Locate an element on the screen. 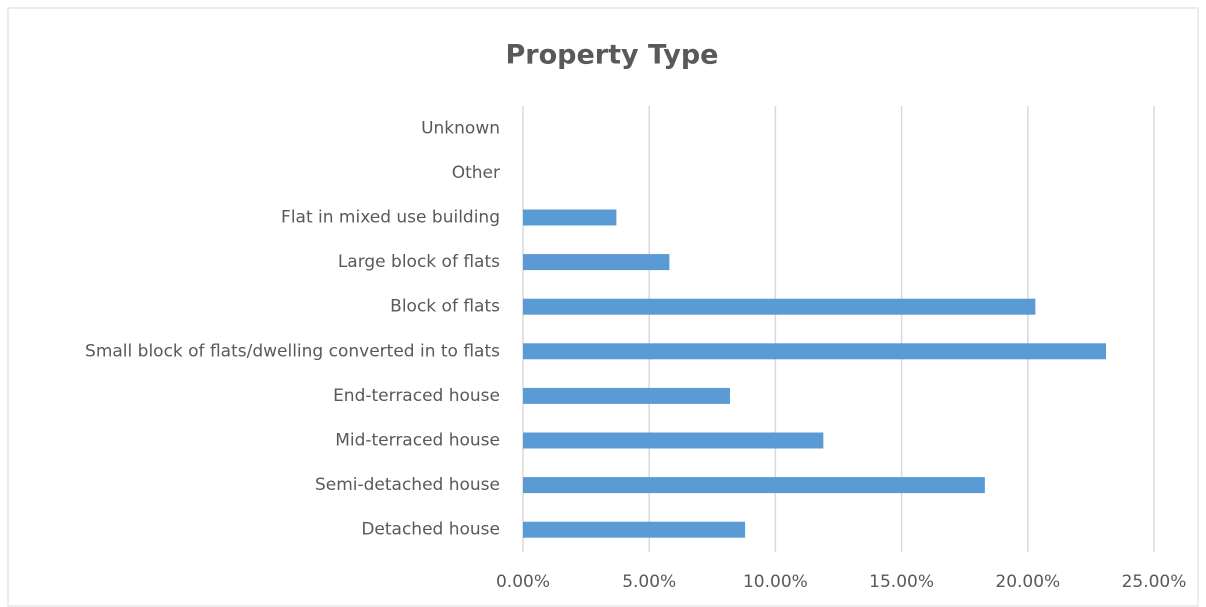  x-tick-label: 5.00% is located at coordinates (649, 582).